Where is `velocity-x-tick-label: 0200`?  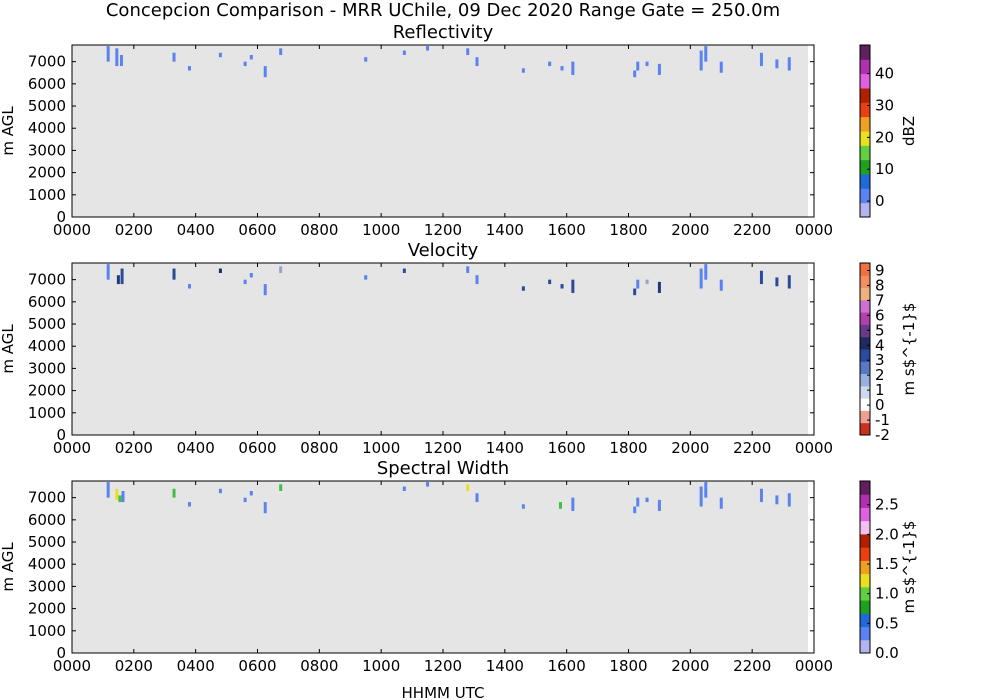
velocity-x-tick-label: 0200 is located at coordinates (134, 448).